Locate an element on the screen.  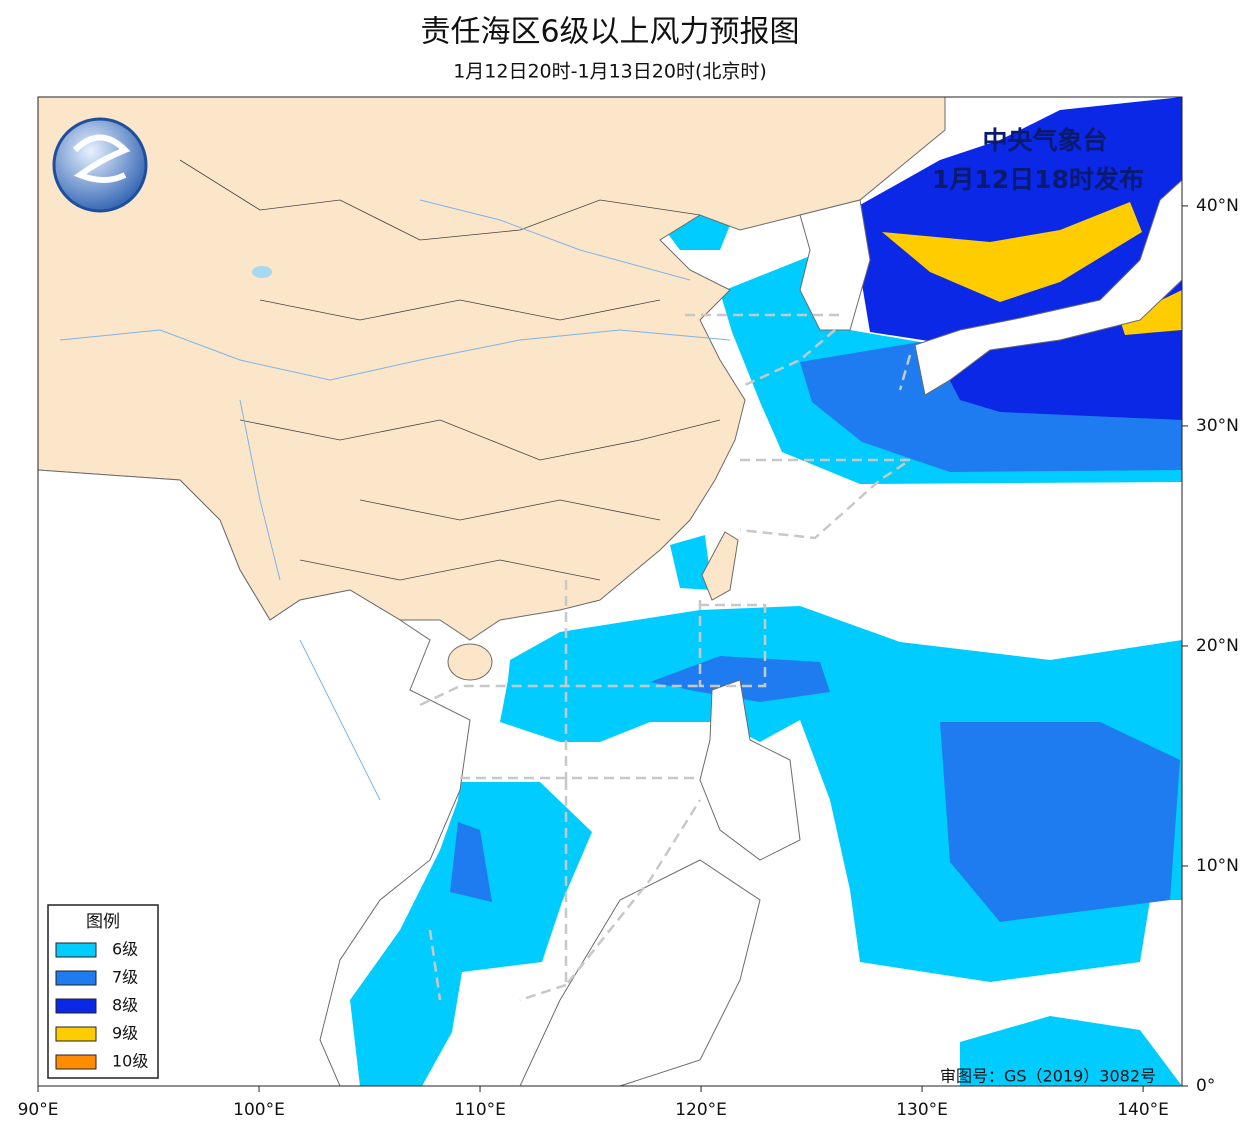
logo-mark is located at coordinates (101, 158).